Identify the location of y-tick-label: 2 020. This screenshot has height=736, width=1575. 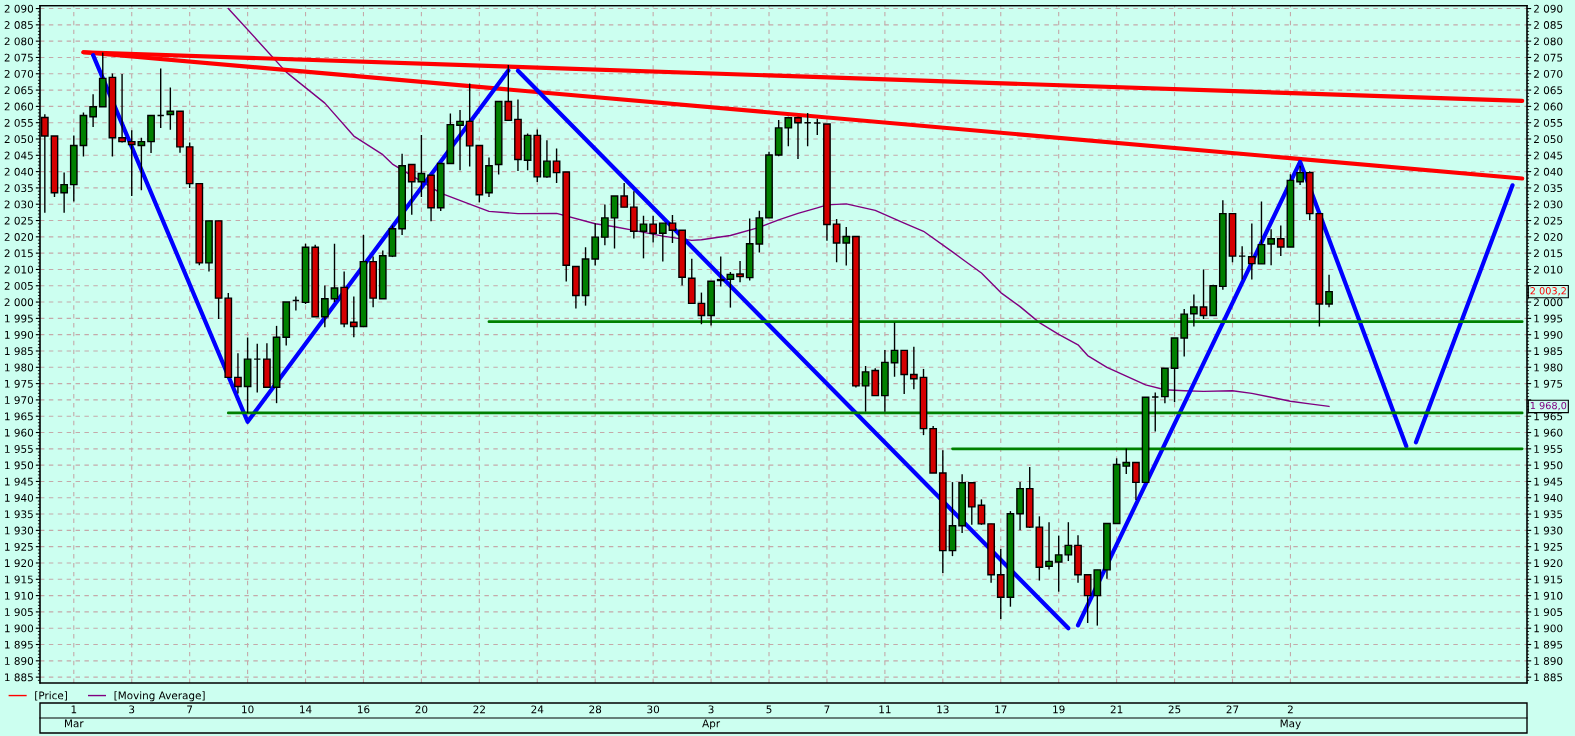
(19, 237).